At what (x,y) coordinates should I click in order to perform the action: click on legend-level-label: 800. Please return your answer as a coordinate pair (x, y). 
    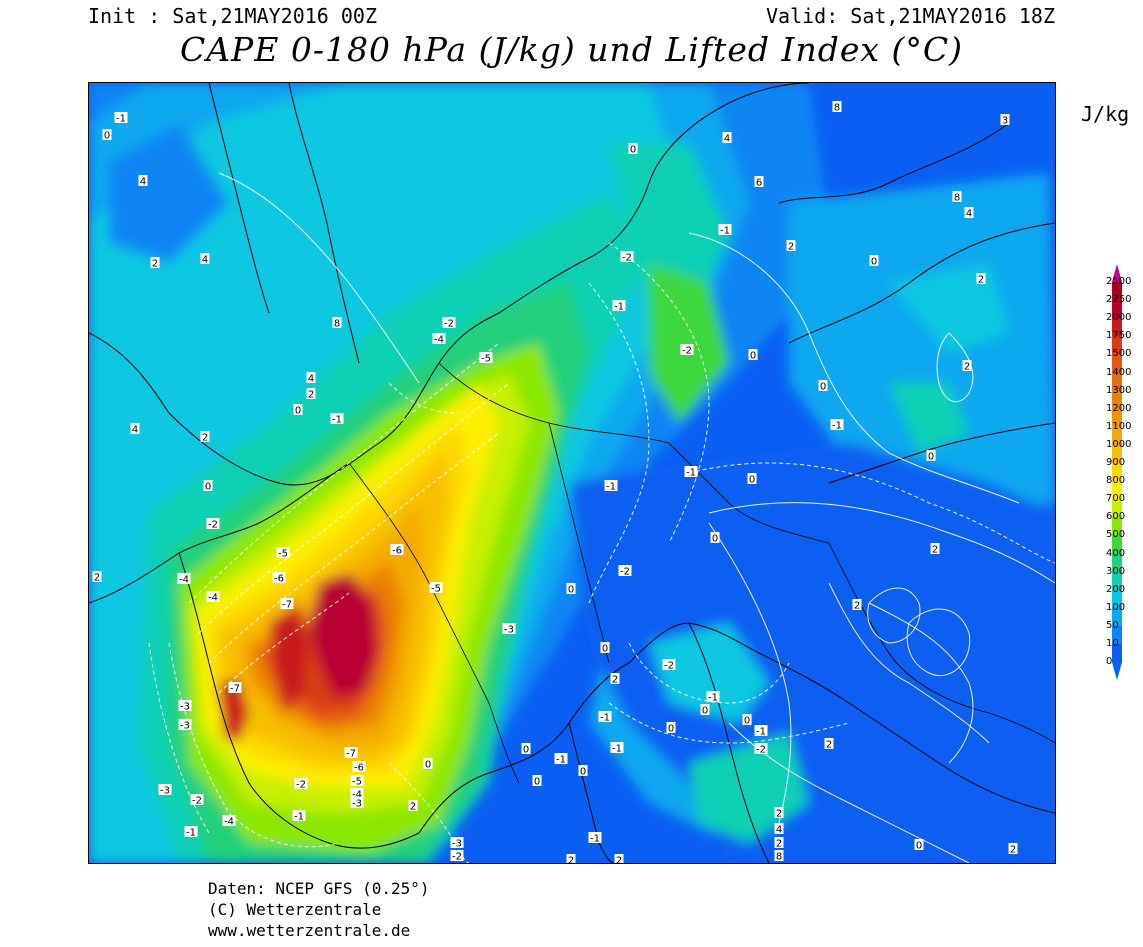
    Looking at the image, I should click on (1116, 481).